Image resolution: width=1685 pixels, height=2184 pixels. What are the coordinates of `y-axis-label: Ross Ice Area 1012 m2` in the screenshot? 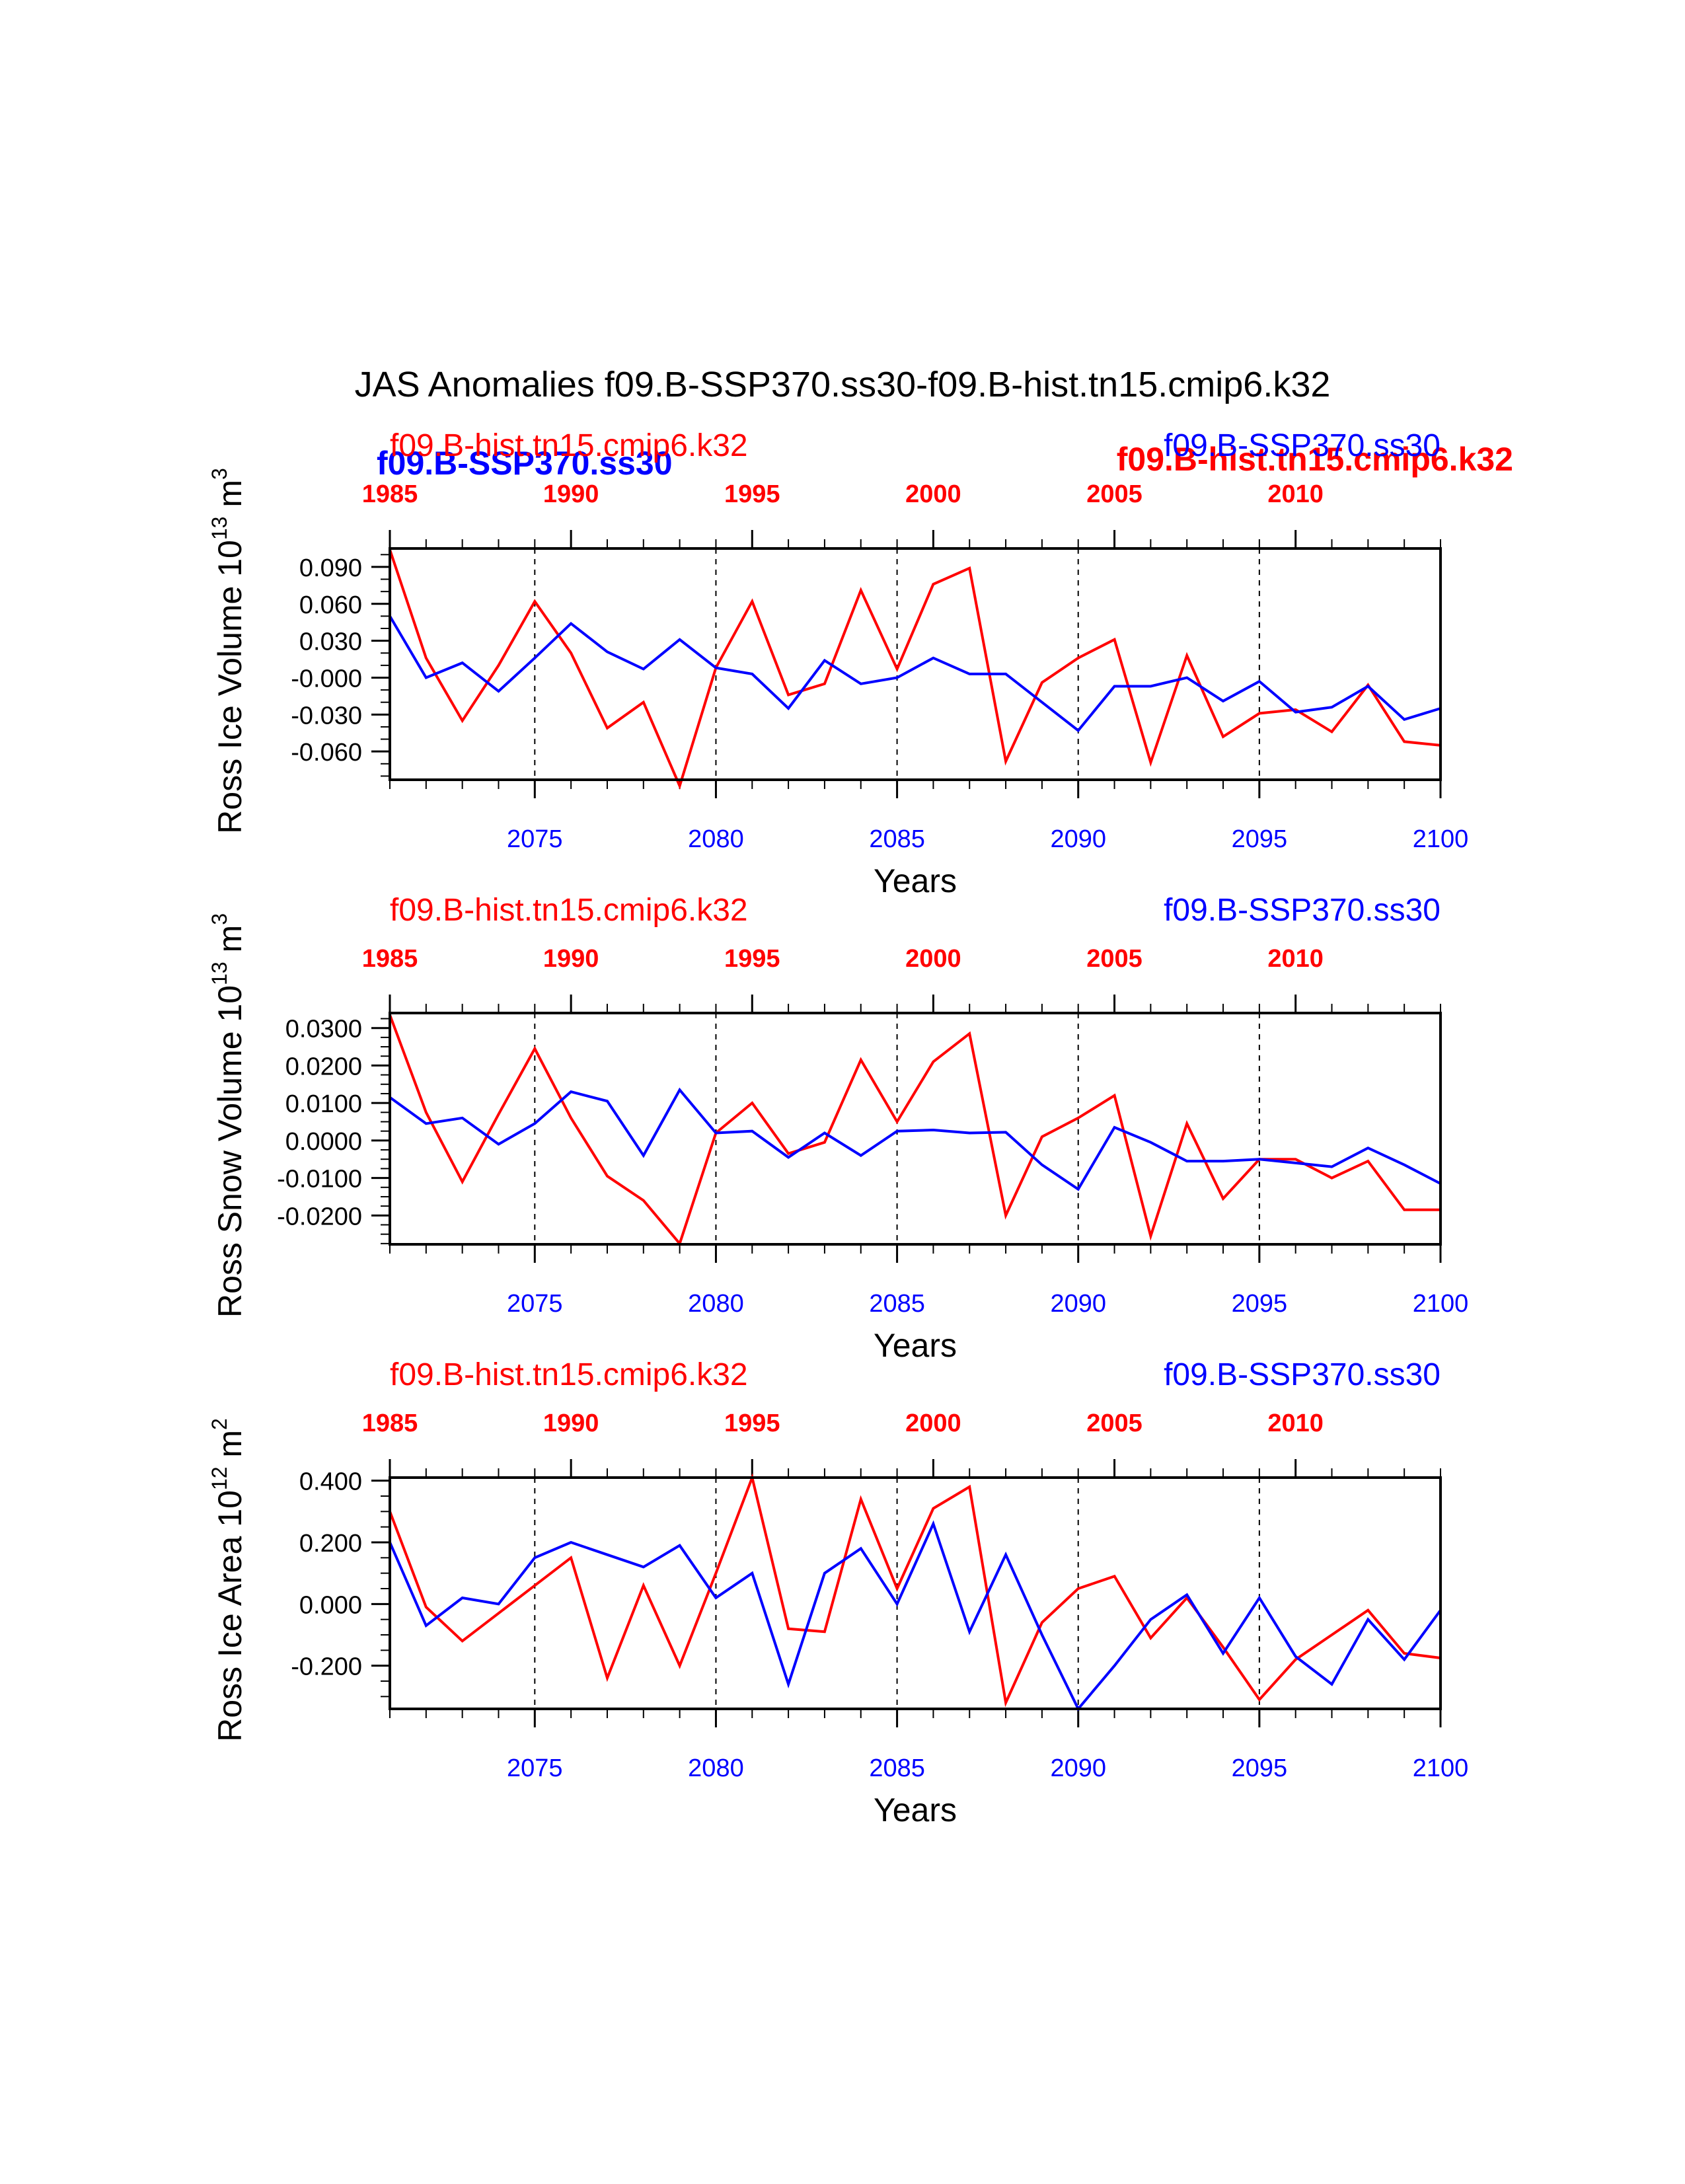 It's located at (227, 1580).